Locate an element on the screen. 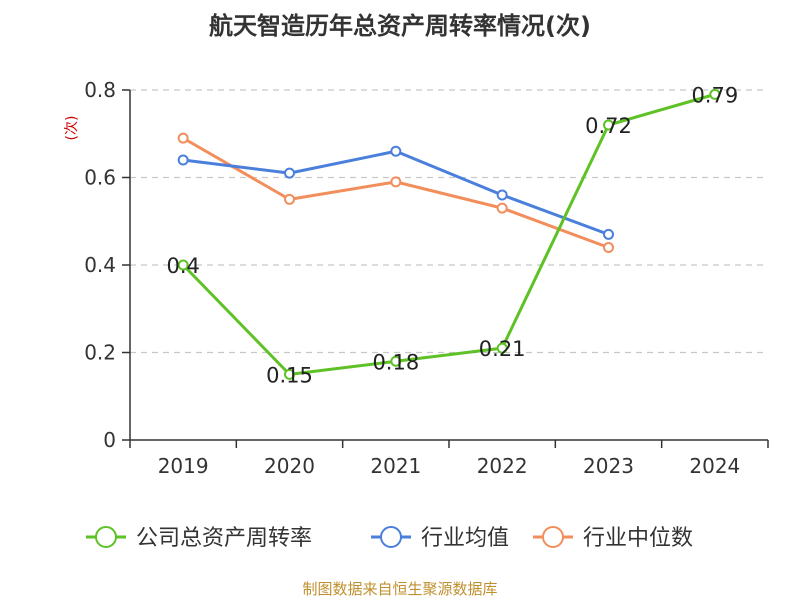  y-axis-unit: (次) is located at coordinates (72, 128).